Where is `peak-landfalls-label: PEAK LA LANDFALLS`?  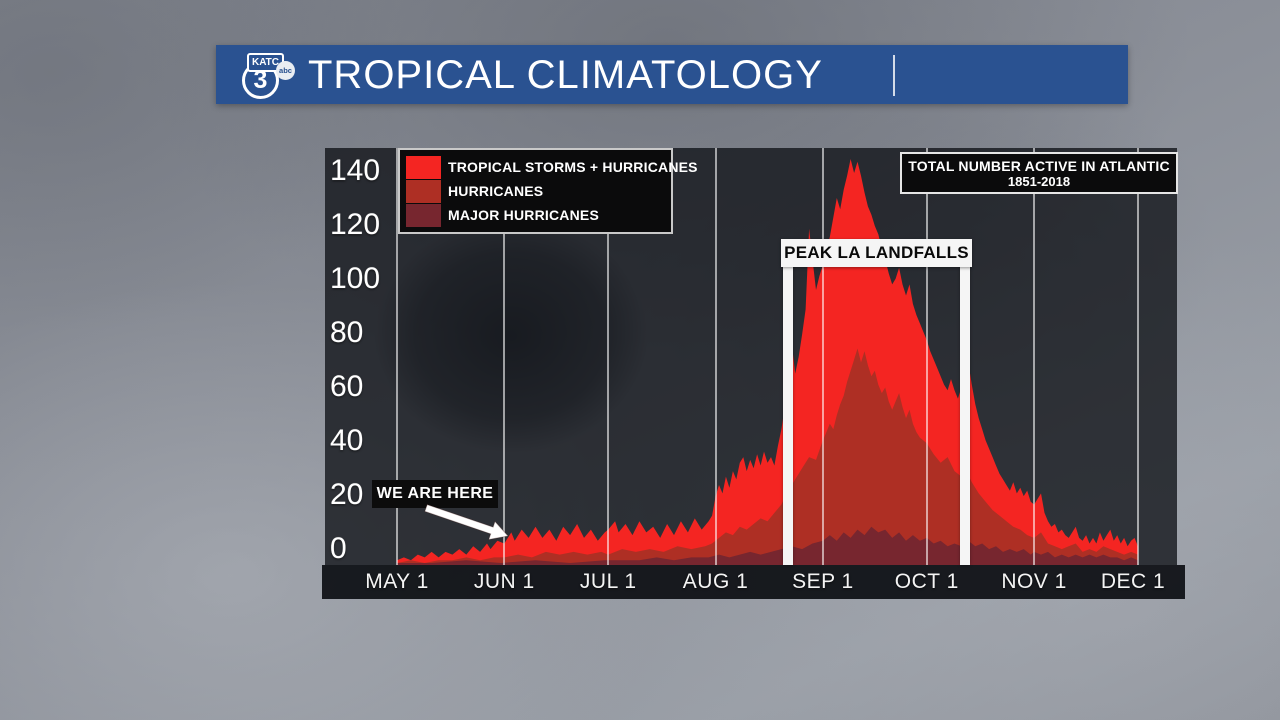 peak-landfalls-label: PEAK LA LANDFALLS is located at coordinates (876, 253).